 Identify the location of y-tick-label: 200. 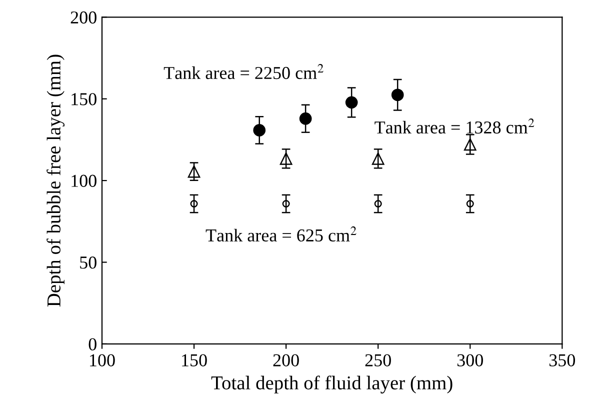
(83, 17).